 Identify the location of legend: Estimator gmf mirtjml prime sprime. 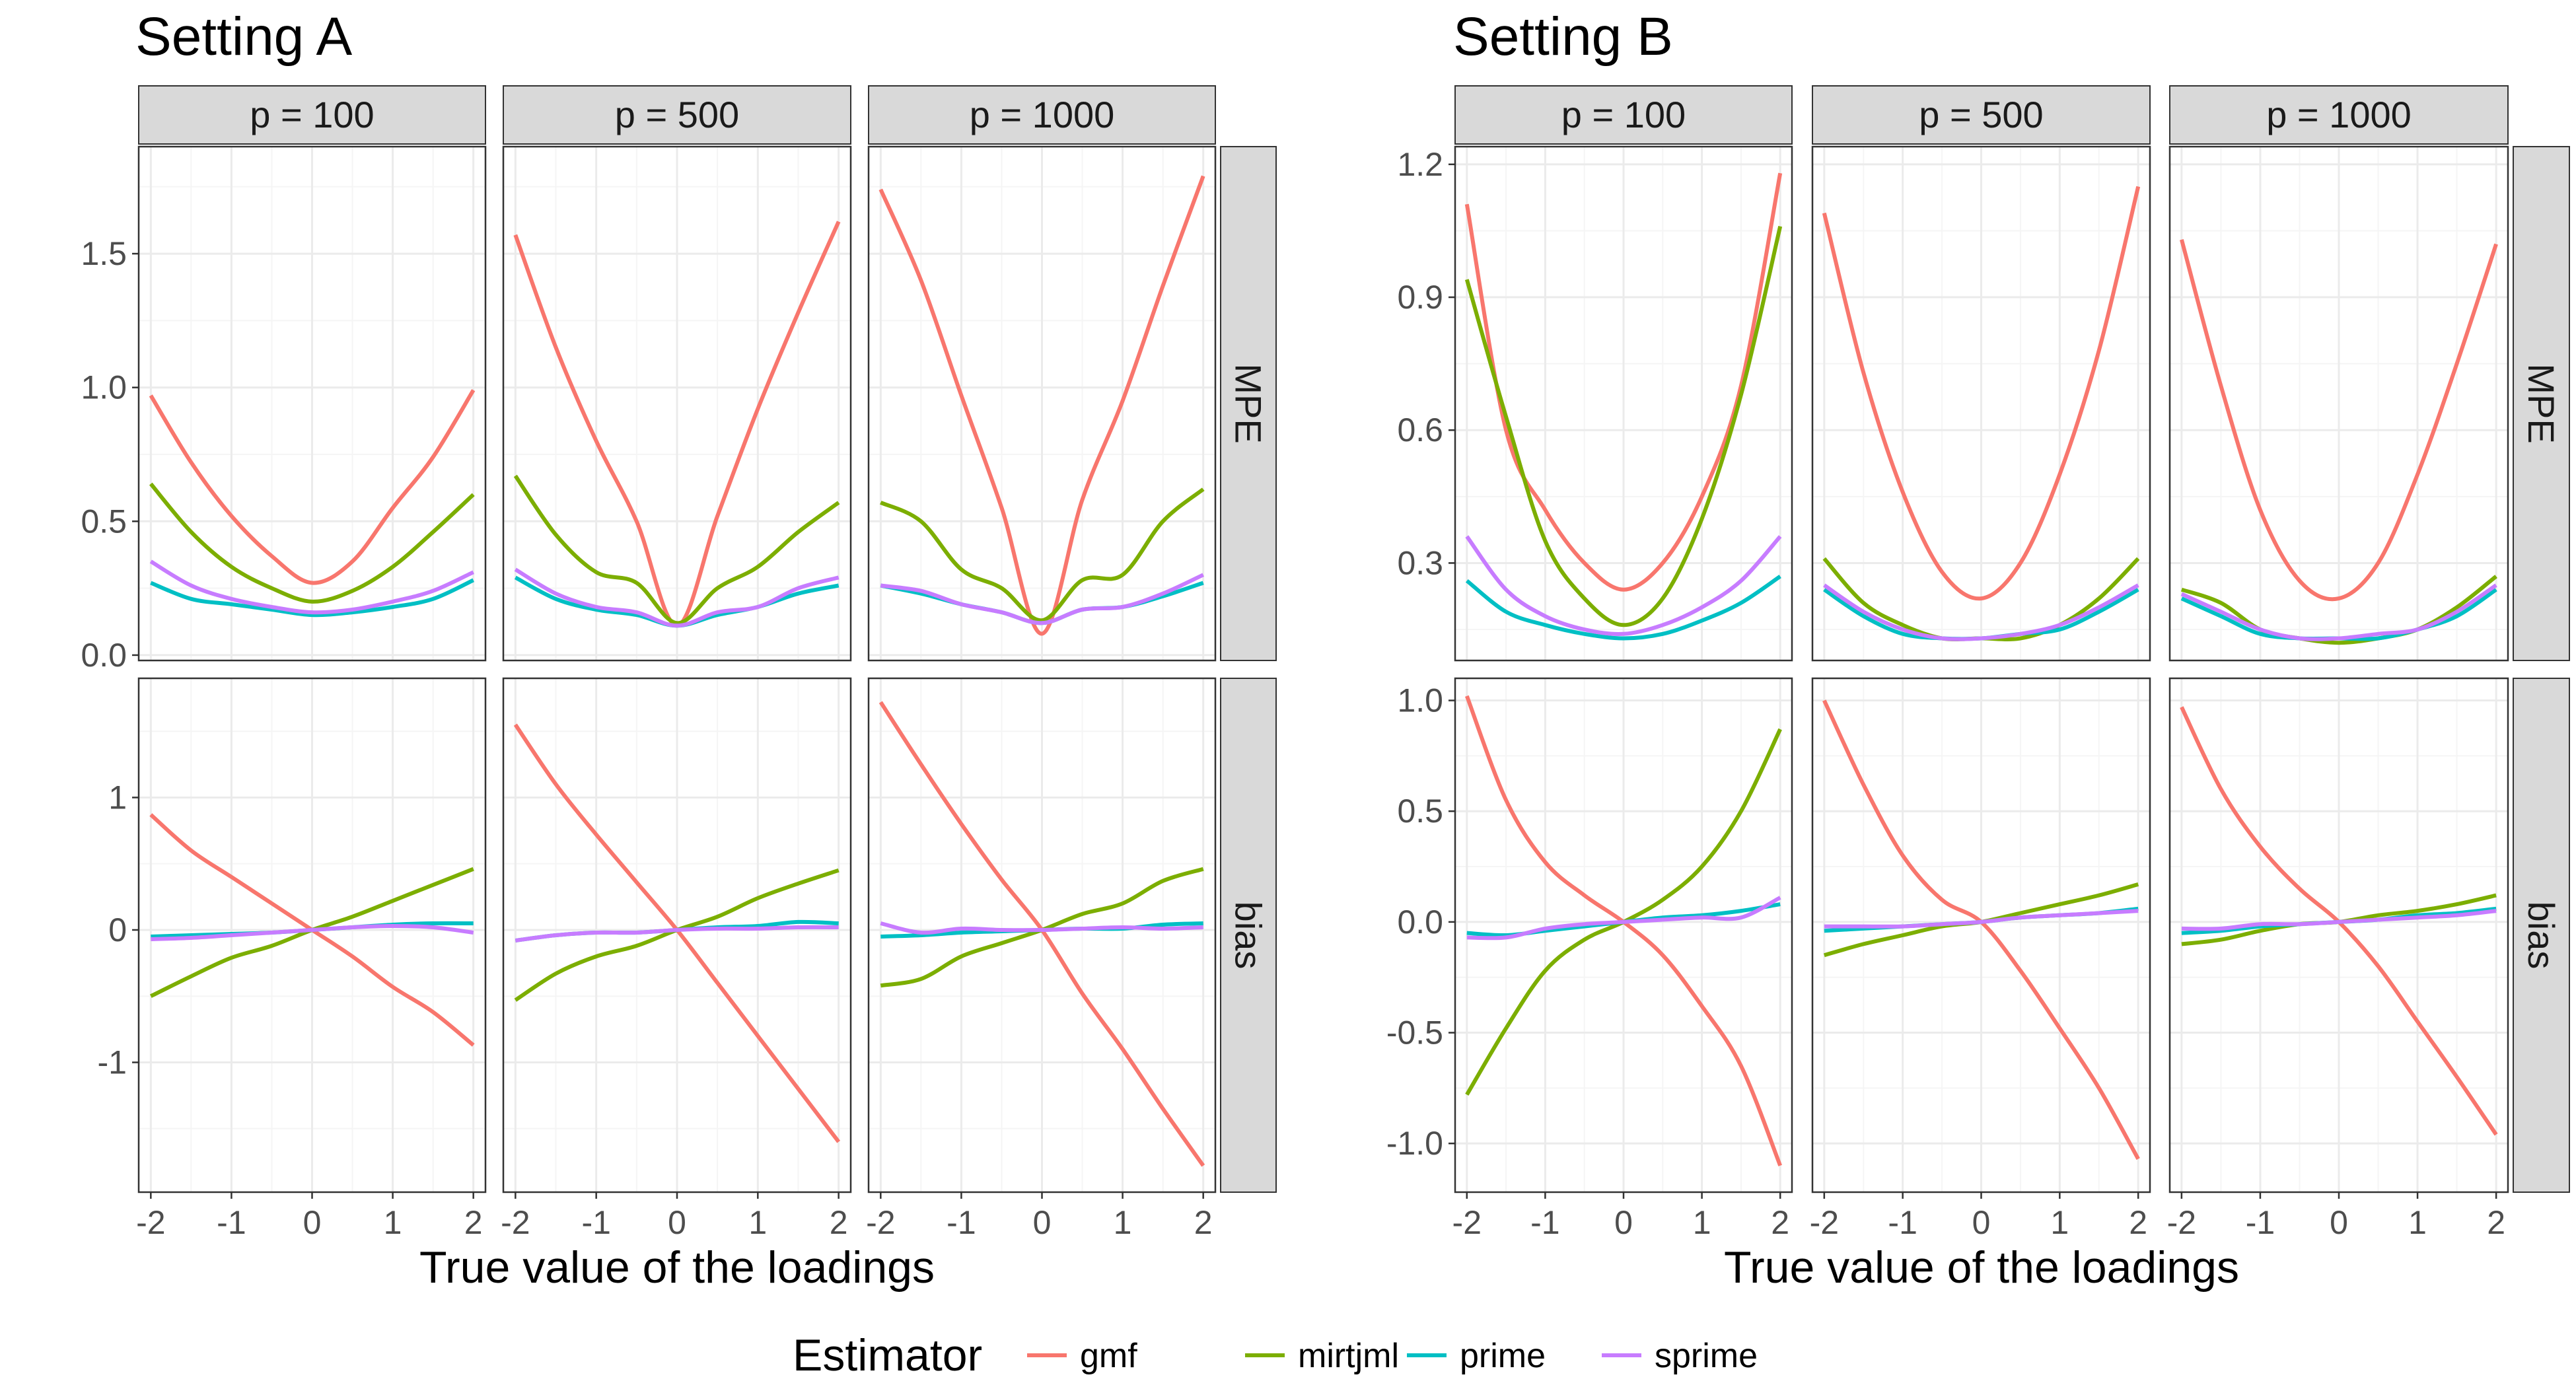
(1276, 1355).